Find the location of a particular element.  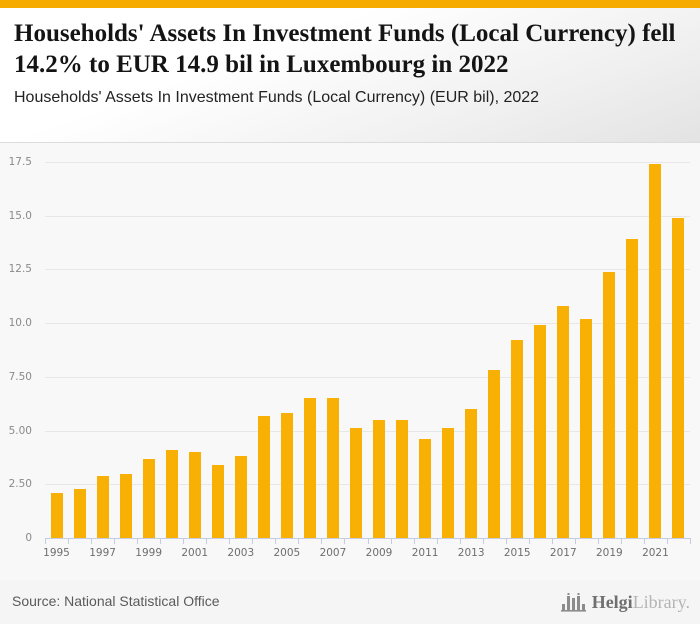

helgi-library-logo: Helgi Library. is located at coordinates (625, 602).